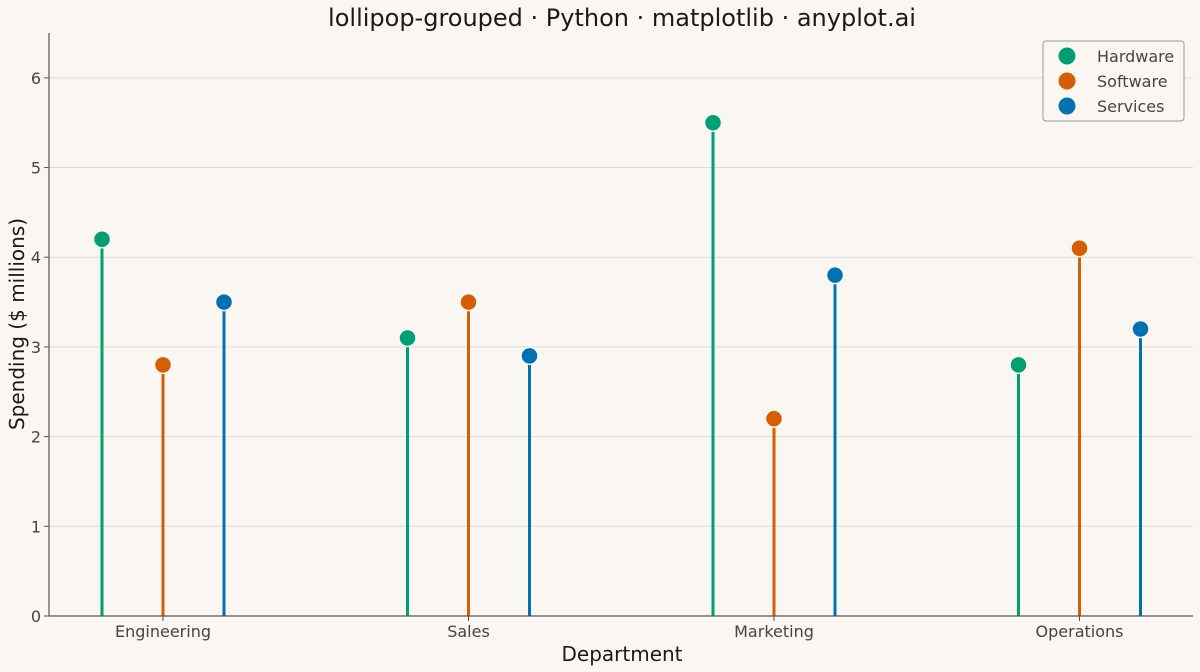  What do you see at coordinates (36, 437) in the screenshot?
I see `y-tick-label: 2` at bounding box center [36, 437].